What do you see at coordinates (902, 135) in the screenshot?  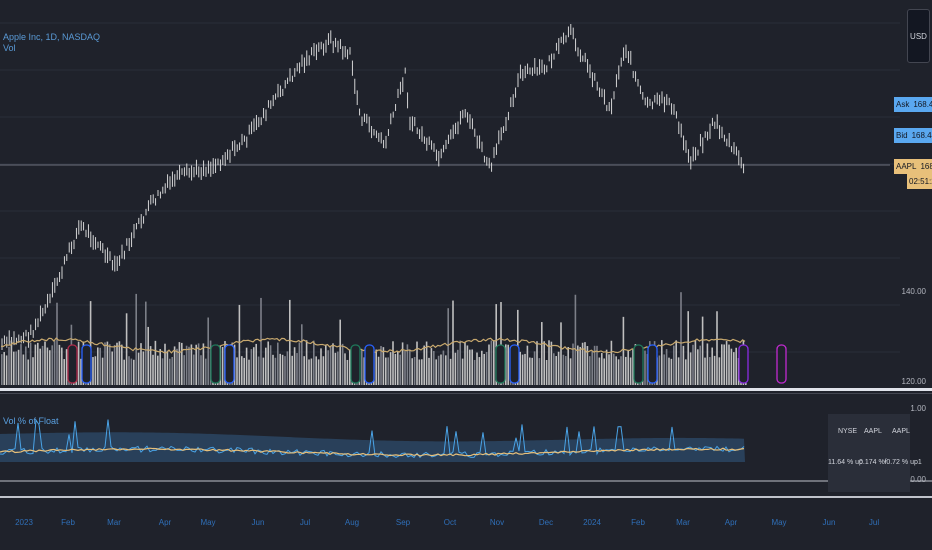 I see `bid-tag-name: Bid` at bounding box center [902, 135].